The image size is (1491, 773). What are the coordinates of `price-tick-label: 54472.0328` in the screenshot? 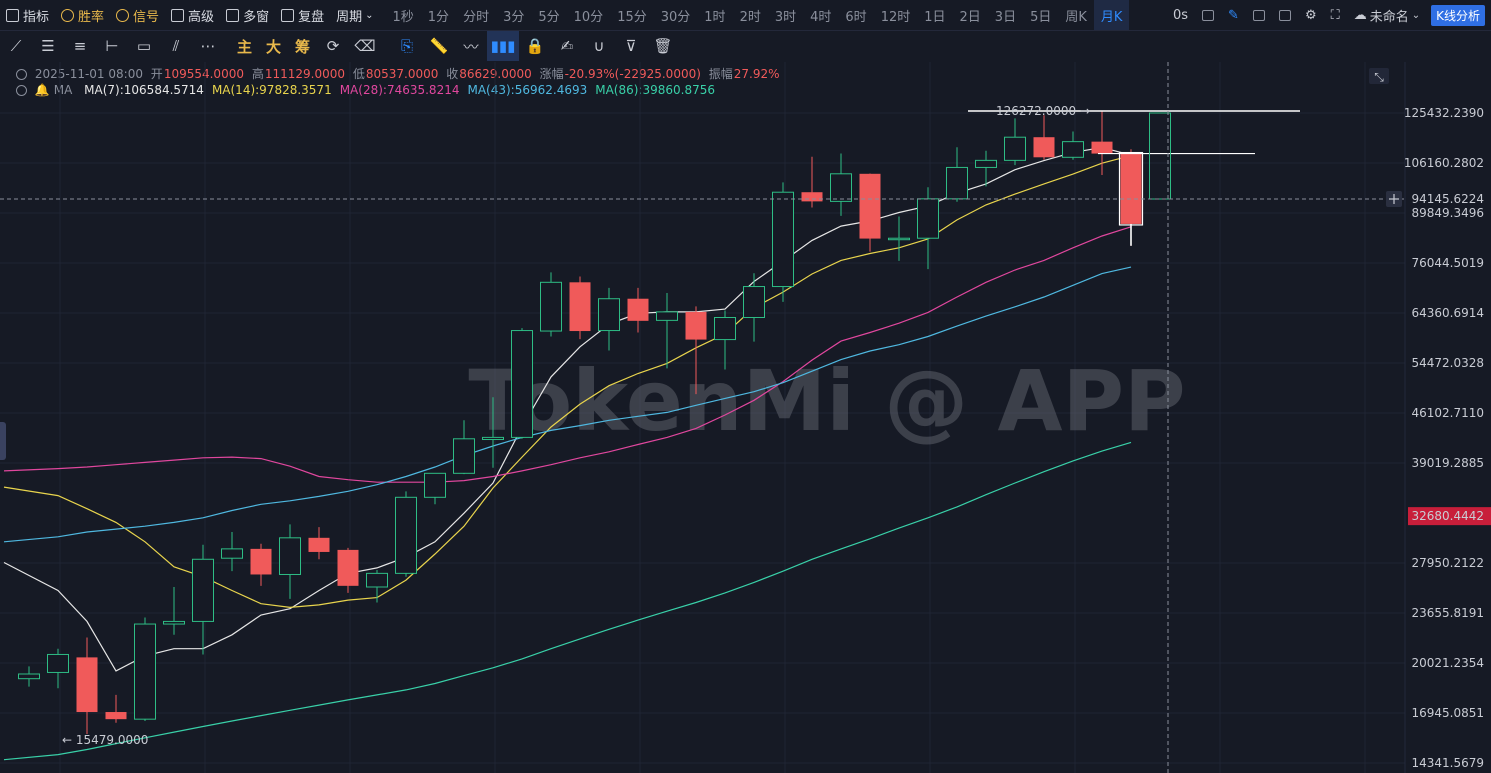 It's located at (1447, 363).